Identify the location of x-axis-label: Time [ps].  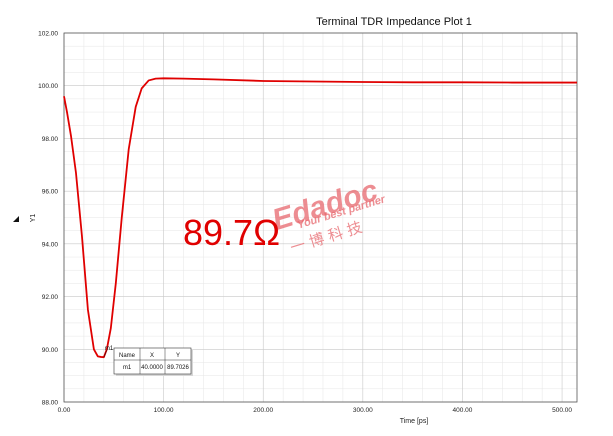
(414, 421).